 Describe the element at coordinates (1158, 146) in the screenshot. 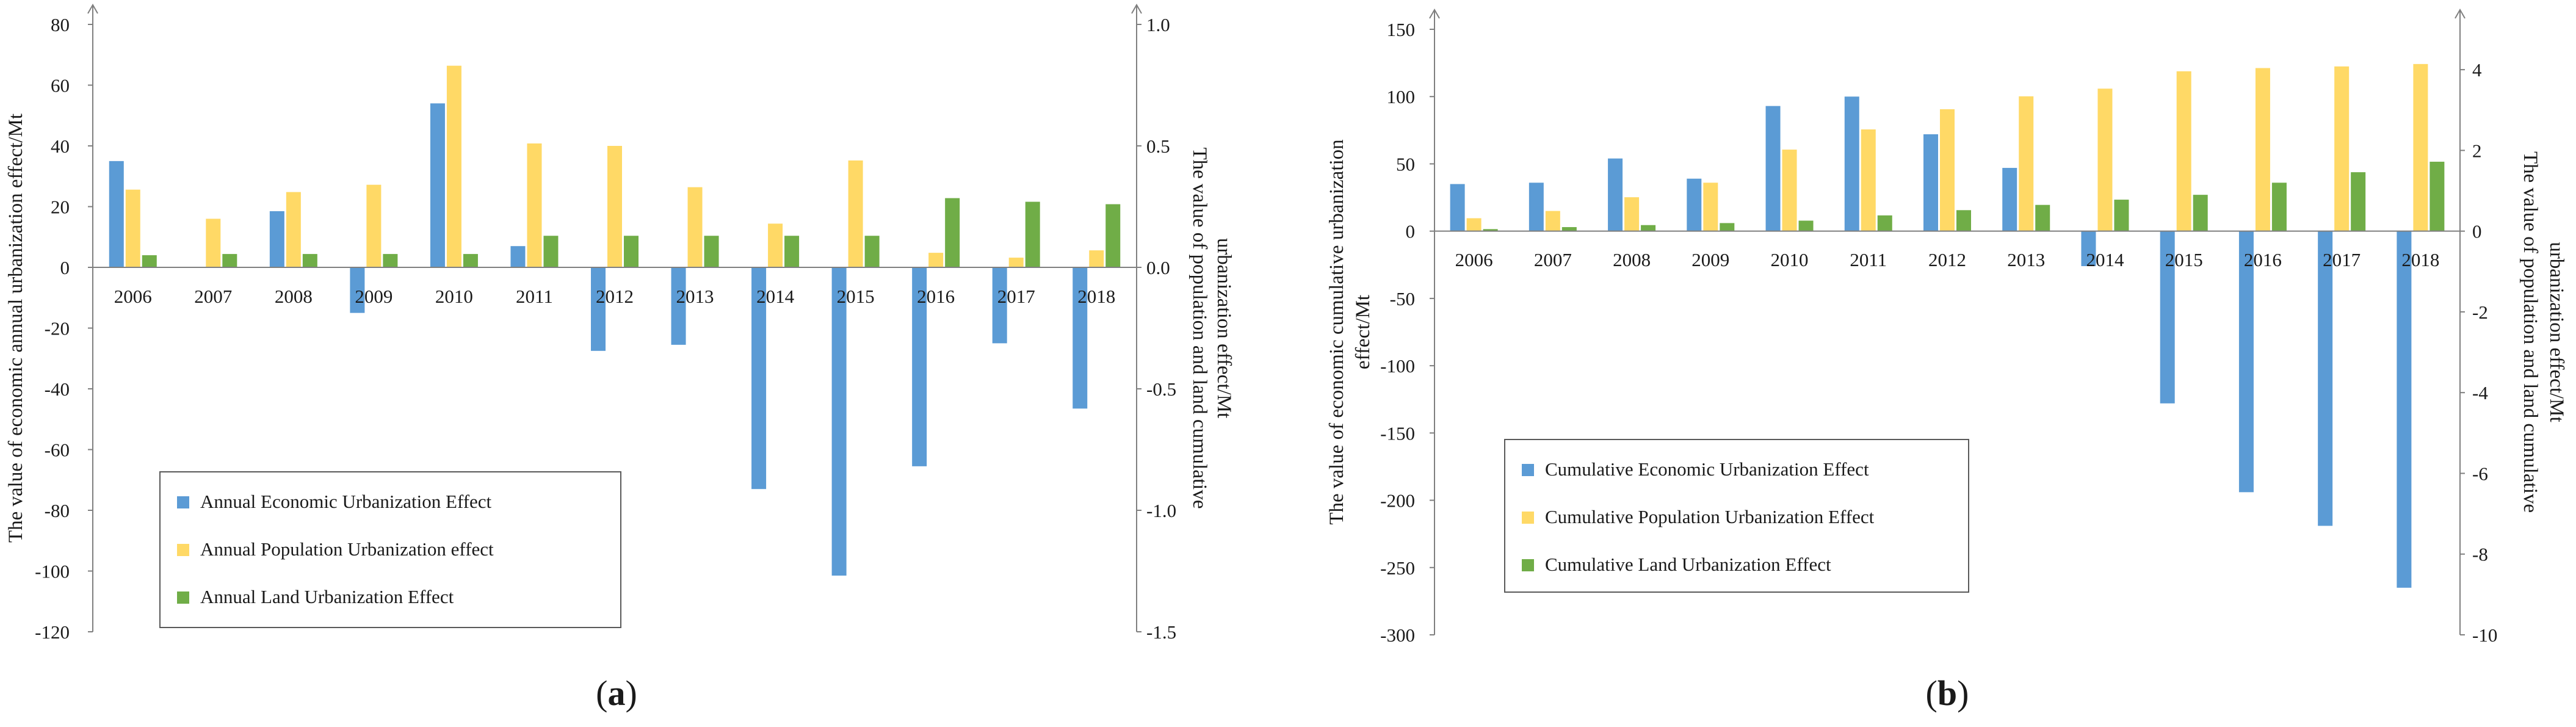

I see `right-tick-label: 0.5` at that location.